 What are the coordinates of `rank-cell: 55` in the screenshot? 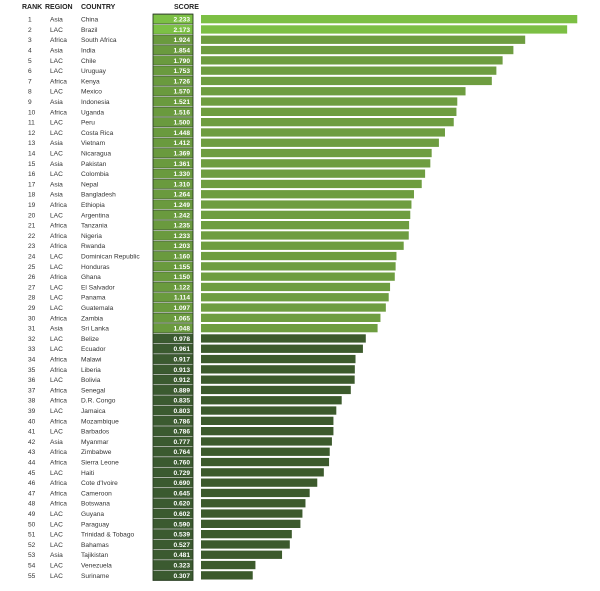 It's located at (32, 576).